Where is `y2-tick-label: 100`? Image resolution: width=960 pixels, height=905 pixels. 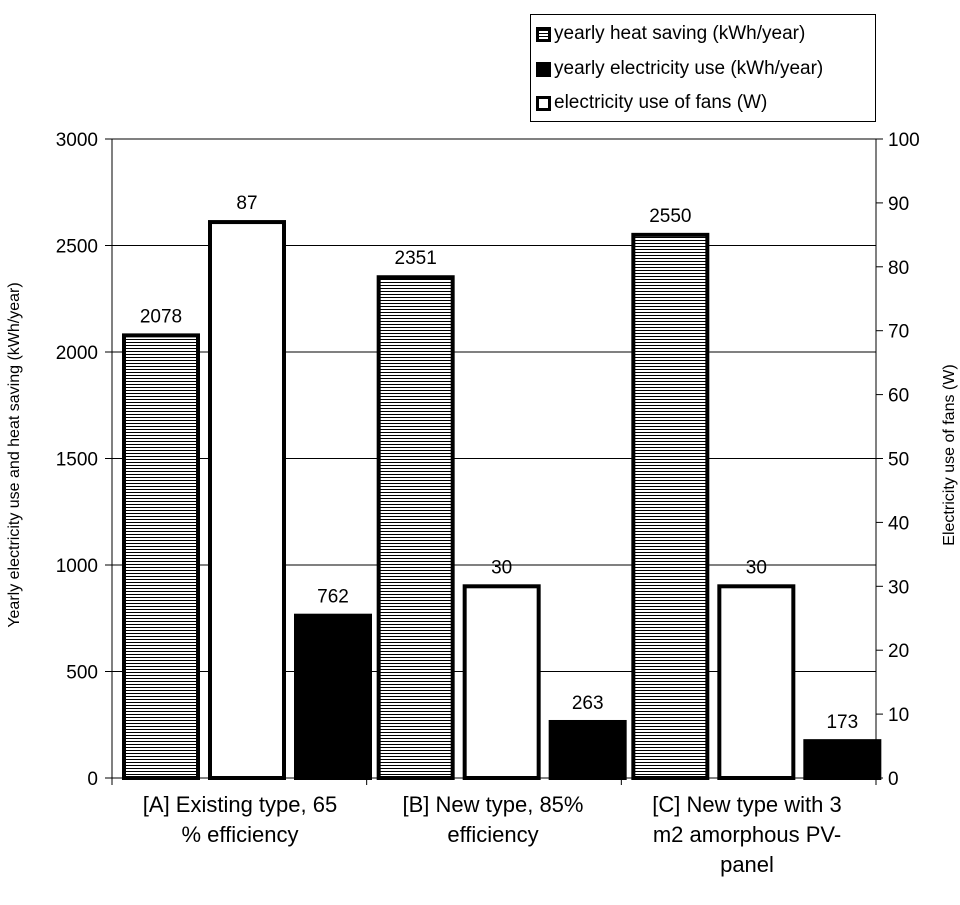
y2-tick-label: 100 is located at coordinates (904, 140).